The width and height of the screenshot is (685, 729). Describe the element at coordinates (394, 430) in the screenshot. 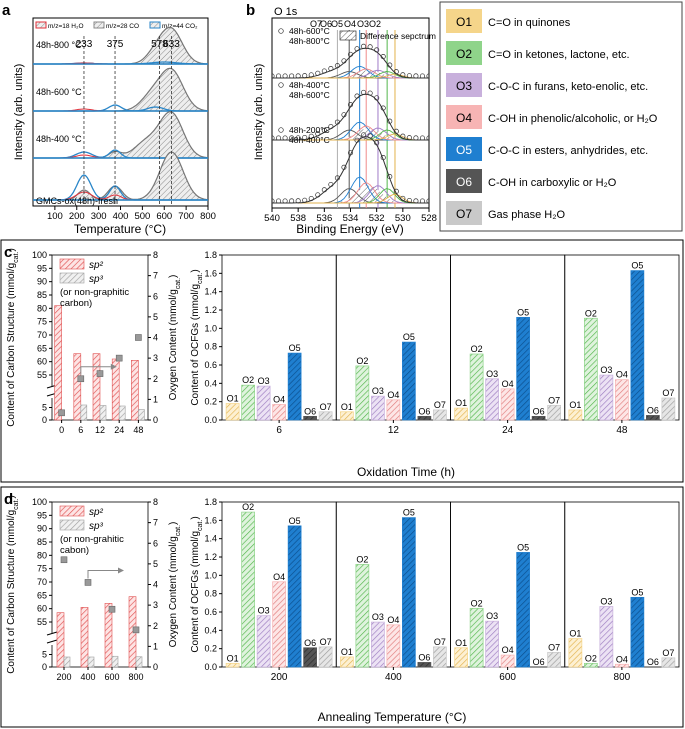

I see `ocfg-xtick-label: 12` at that location.